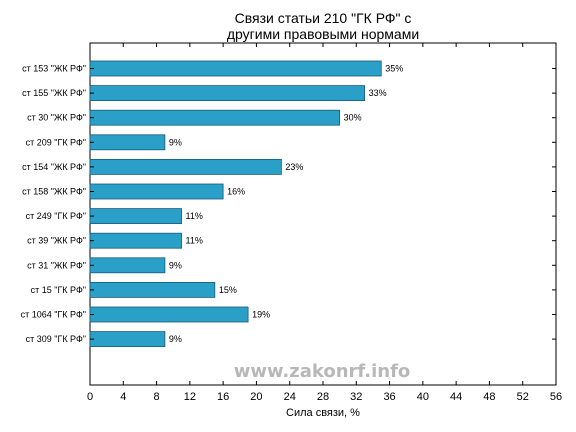 Image resolution: width=576 pixels, height=432 pixels. What do you see at coordinates (56, 265) in the screenshot?
I see `category-label-8: ст 31 "ЖК РФ"` at bounding box center [56, 265].